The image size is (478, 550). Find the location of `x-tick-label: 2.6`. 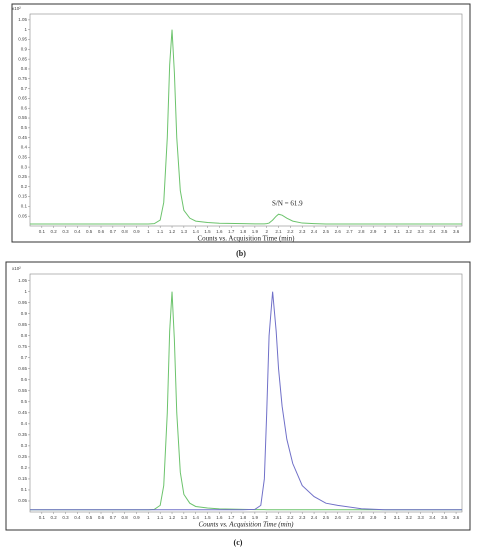

x-tick-label: 2.6 is located at coordinates (338, 517).